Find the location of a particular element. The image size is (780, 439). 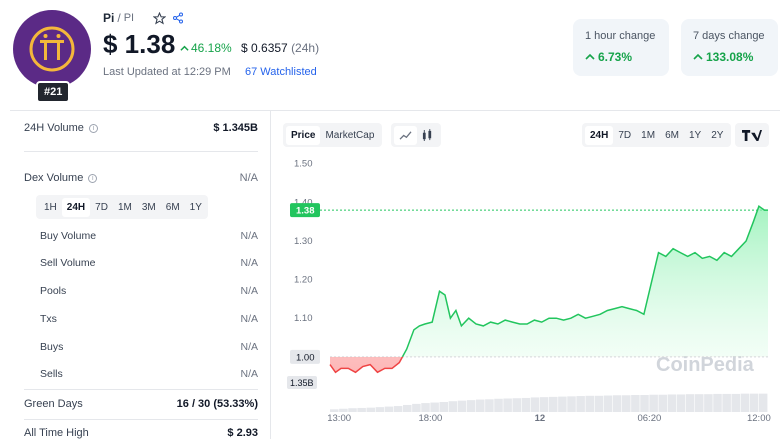

coin-symbol: PI is located at coordinates (129, 18).